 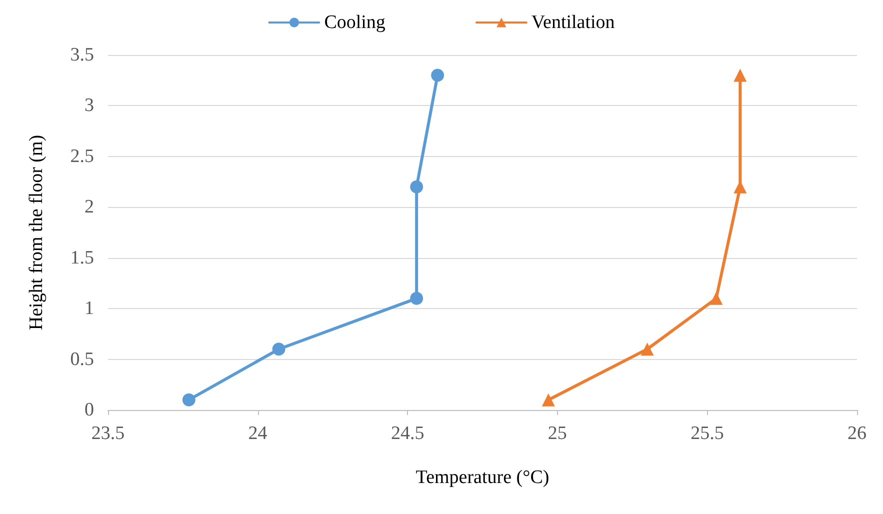 What do you see at coordinates (355, 22) in the screenshot?
I see `legend-label: Cooling` at bounding box center [355, 22].